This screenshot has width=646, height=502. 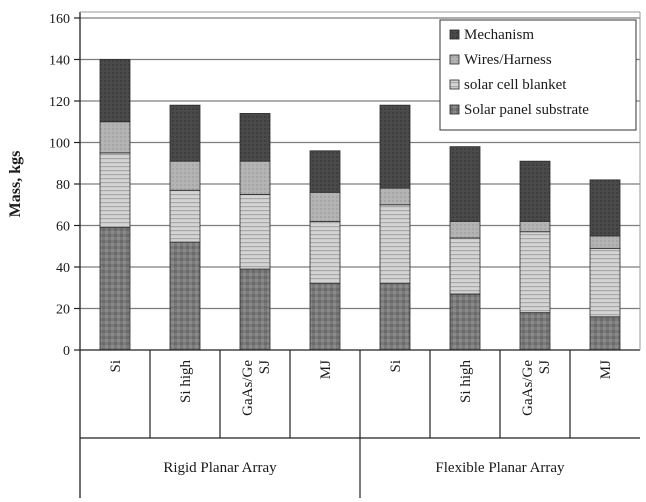 I want to click on y-axis-ticks: 0 20 40 60 80 100 120 140 160, so click(x=64, y=185).